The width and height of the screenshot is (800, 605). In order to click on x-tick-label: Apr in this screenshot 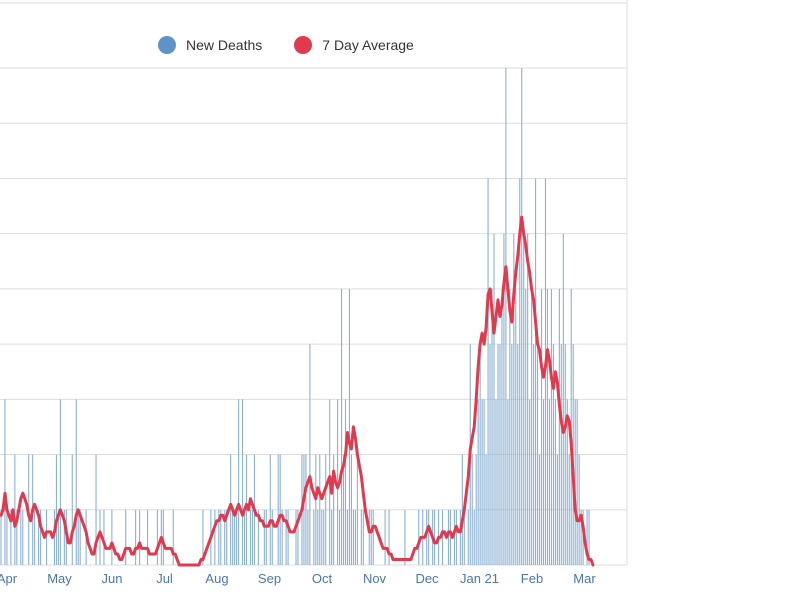, I will do `click(9, 578)`.